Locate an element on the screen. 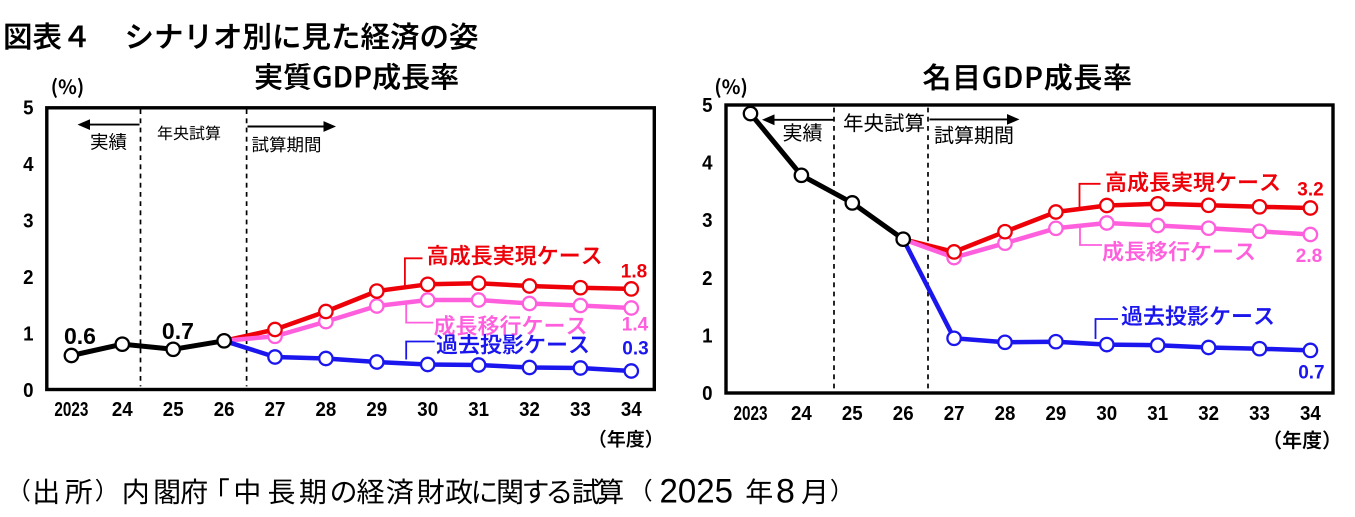 The height and width of the screenshot is (517, 1355). svg-text: 2025 is located at coordinates (697, 492).